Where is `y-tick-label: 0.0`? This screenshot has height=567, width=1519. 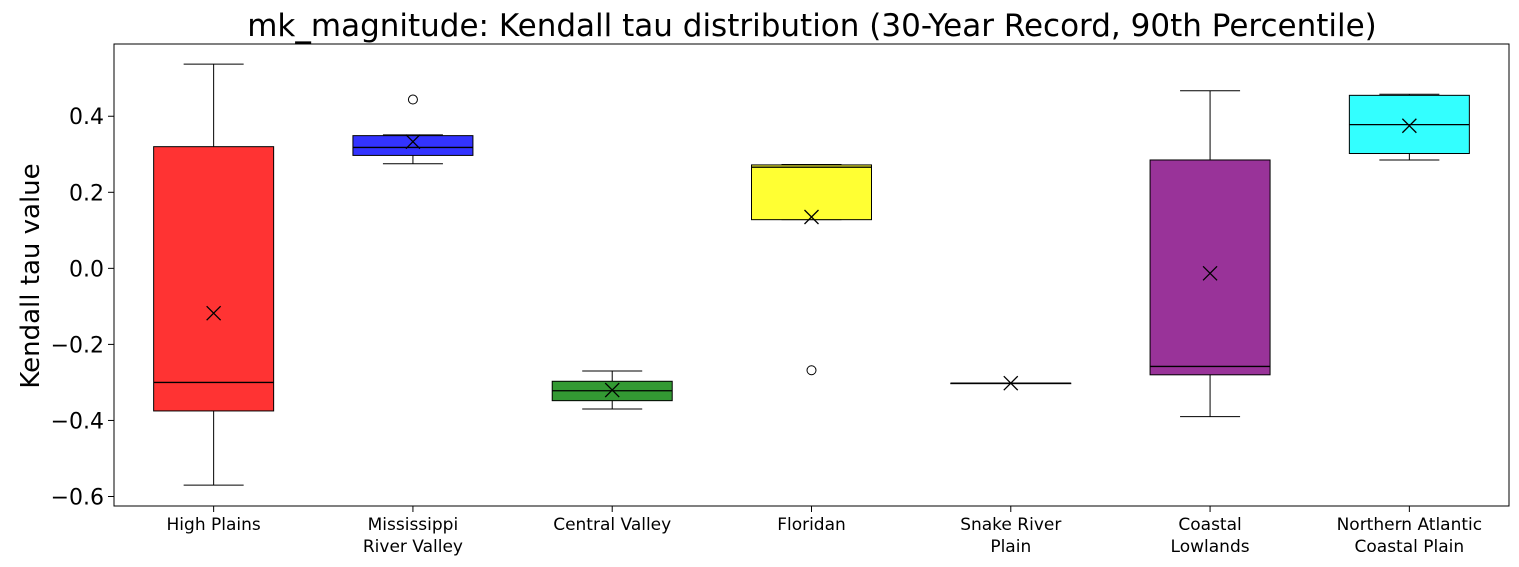 y-tick-label: 0.0 is located at coordinates (86, 269).